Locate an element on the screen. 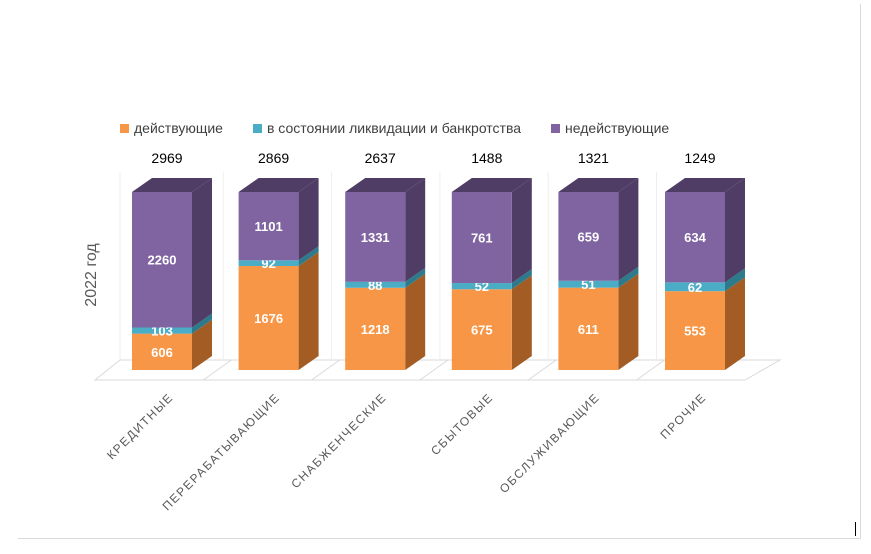 Image resolution: width=871 pixels, height=554 pixels. data-label: 1676 is located at coordinates (268, 318).